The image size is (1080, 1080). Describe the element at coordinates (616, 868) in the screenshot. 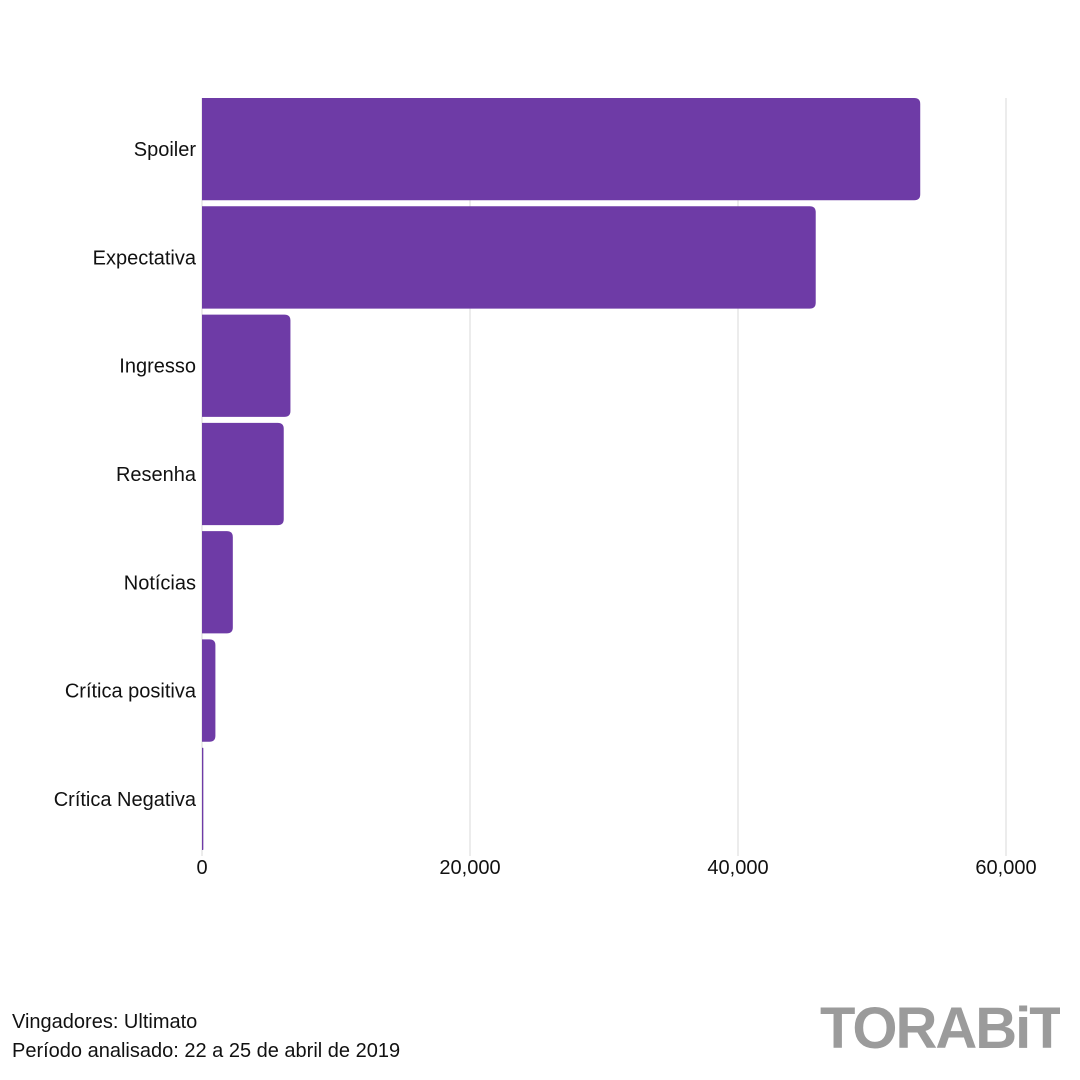

I see `x-tick-labels: 0 20,000 40,000 60,000` at that location.